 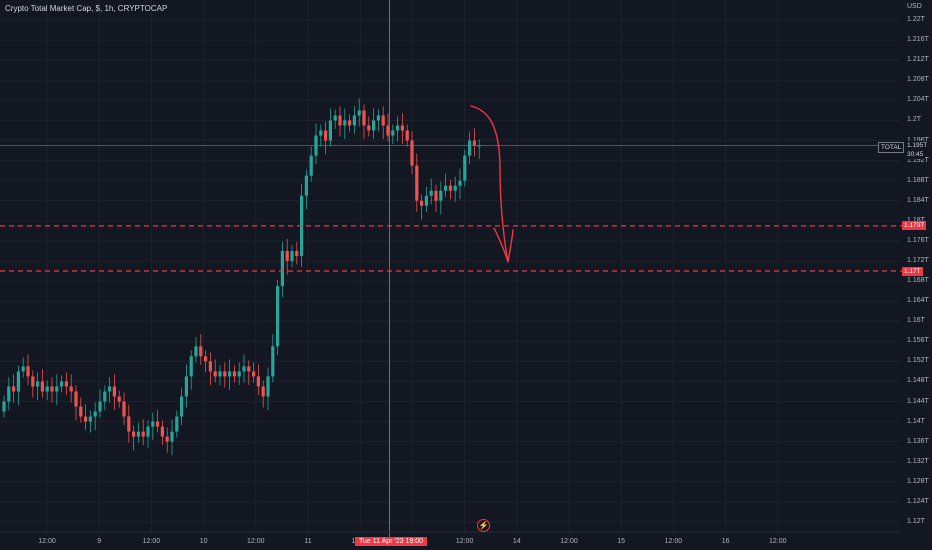 I want to click on y-tick-label: 1.196T, so click(x=918, y=140).